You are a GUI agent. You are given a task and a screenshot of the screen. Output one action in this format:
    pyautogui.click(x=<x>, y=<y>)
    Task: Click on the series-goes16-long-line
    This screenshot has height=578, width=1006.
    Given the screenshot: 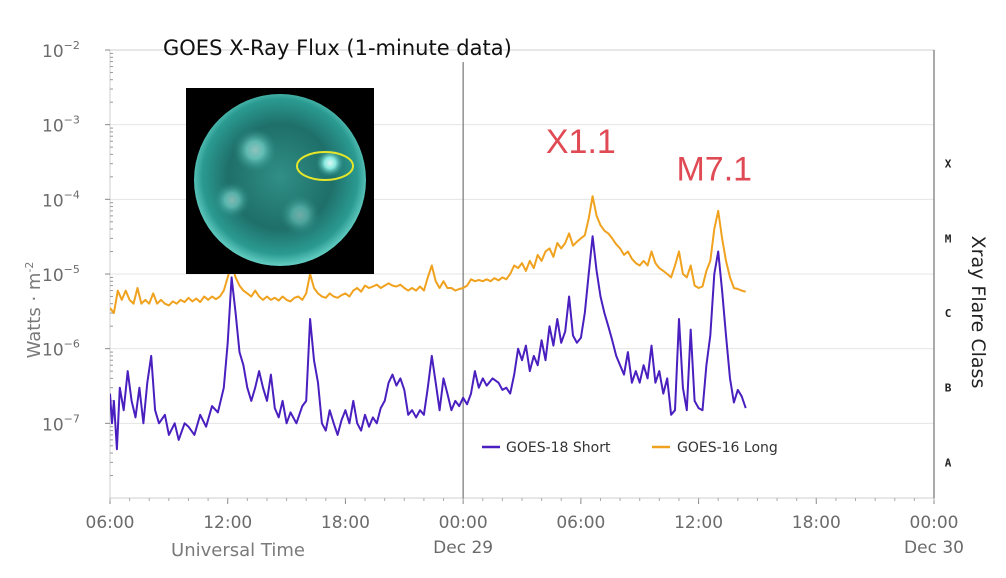 What is the action you would take?
    pyautogui.click(x=428, y=254)
    